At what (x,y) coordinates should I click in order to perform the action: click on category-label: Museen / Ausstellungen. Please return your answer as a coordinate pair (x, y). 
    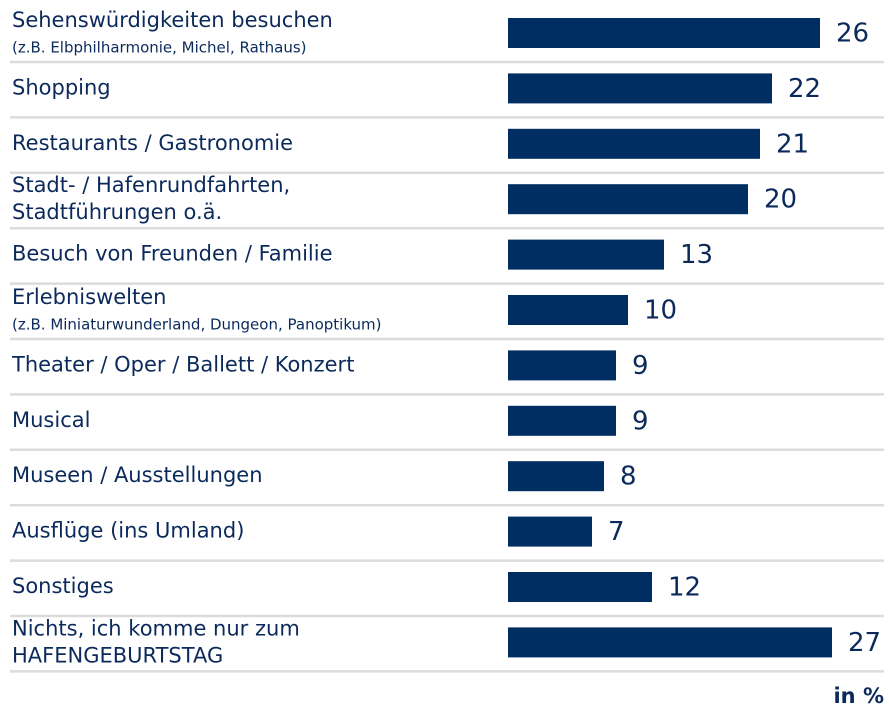
    Looking at the image, I should click on (137, 475).